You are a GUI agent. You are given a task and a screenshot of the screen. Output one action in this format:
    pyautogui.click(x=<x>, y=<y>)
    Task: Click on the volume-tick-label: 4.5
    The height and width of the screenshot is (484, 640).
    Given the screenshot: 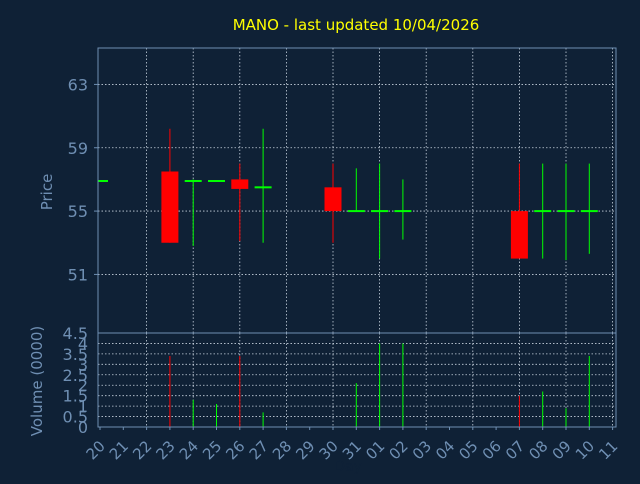 What is the action you would take?
    pyautogui.click(x=75, y=333)
    